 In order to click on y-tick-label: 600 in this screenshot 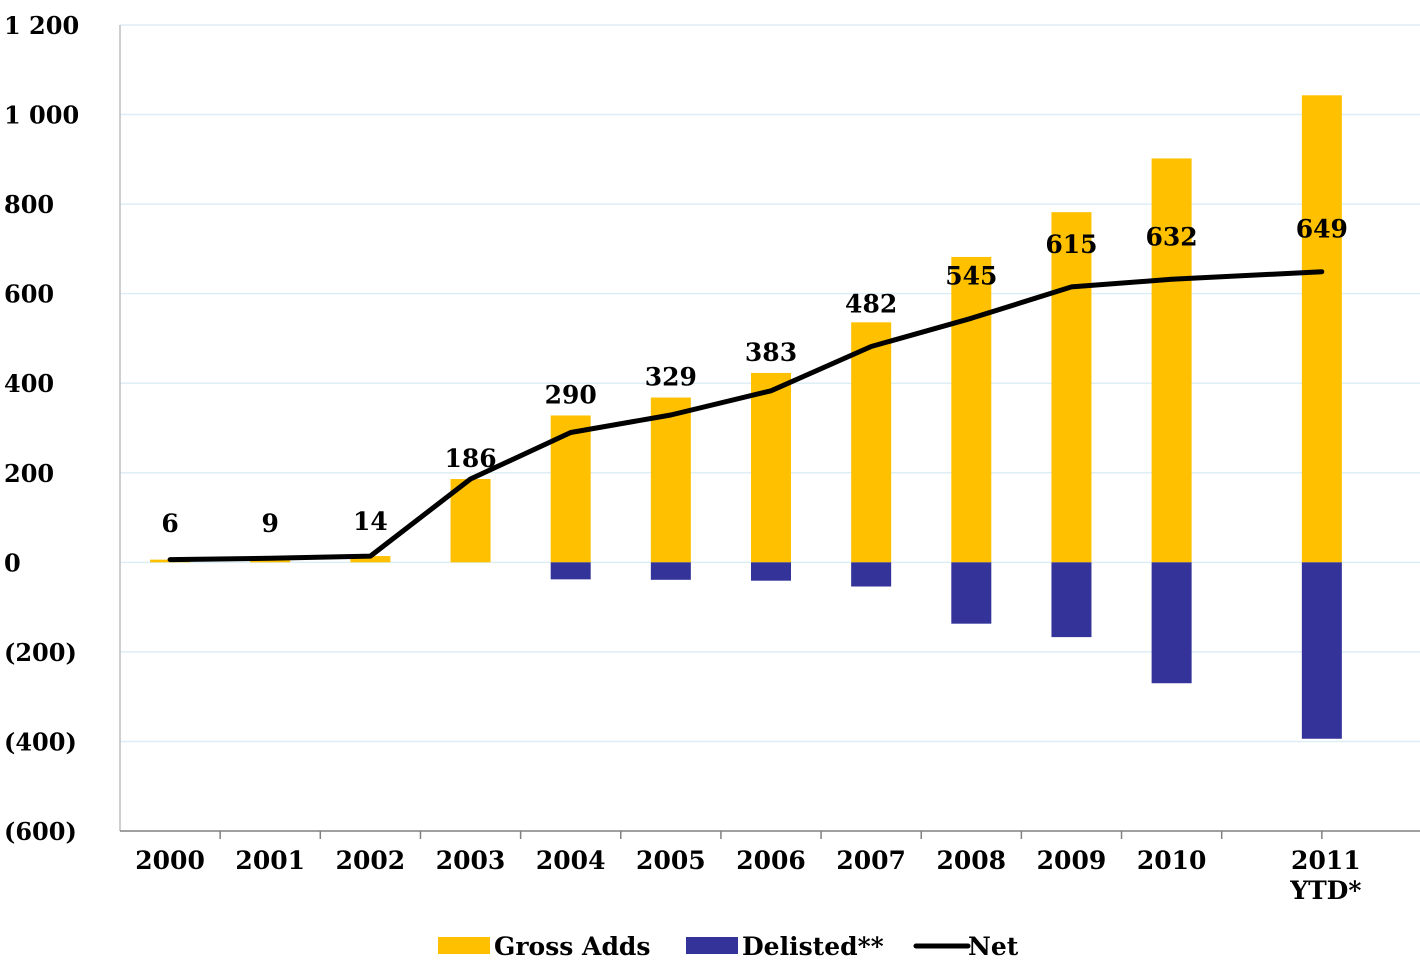, I will do `click(29, 294)`.